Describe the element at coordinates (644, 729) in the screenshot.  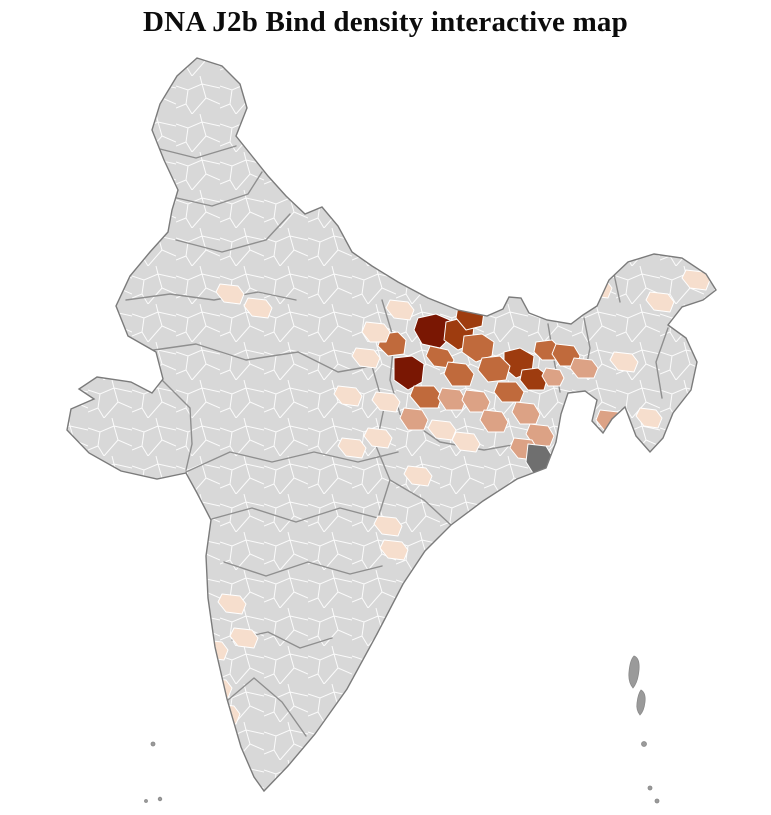
I see `andaman-islands` at that location.